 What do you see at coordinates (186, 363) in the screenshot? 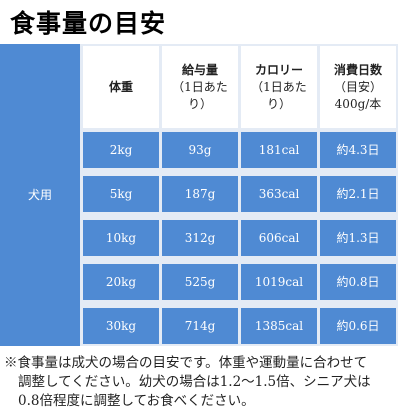
I see `note-line: ※食事量は成犬の場合の目安です。体重や運動量に合わせて` at bounding box center [186, 363].